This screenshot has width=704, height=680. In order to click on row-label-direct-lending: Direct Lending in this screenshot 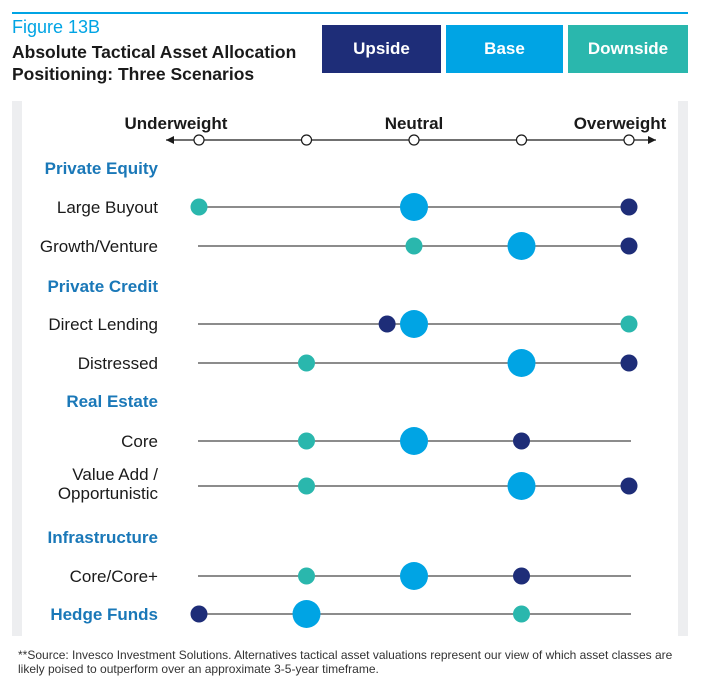, I will do `click(103, 324)`.